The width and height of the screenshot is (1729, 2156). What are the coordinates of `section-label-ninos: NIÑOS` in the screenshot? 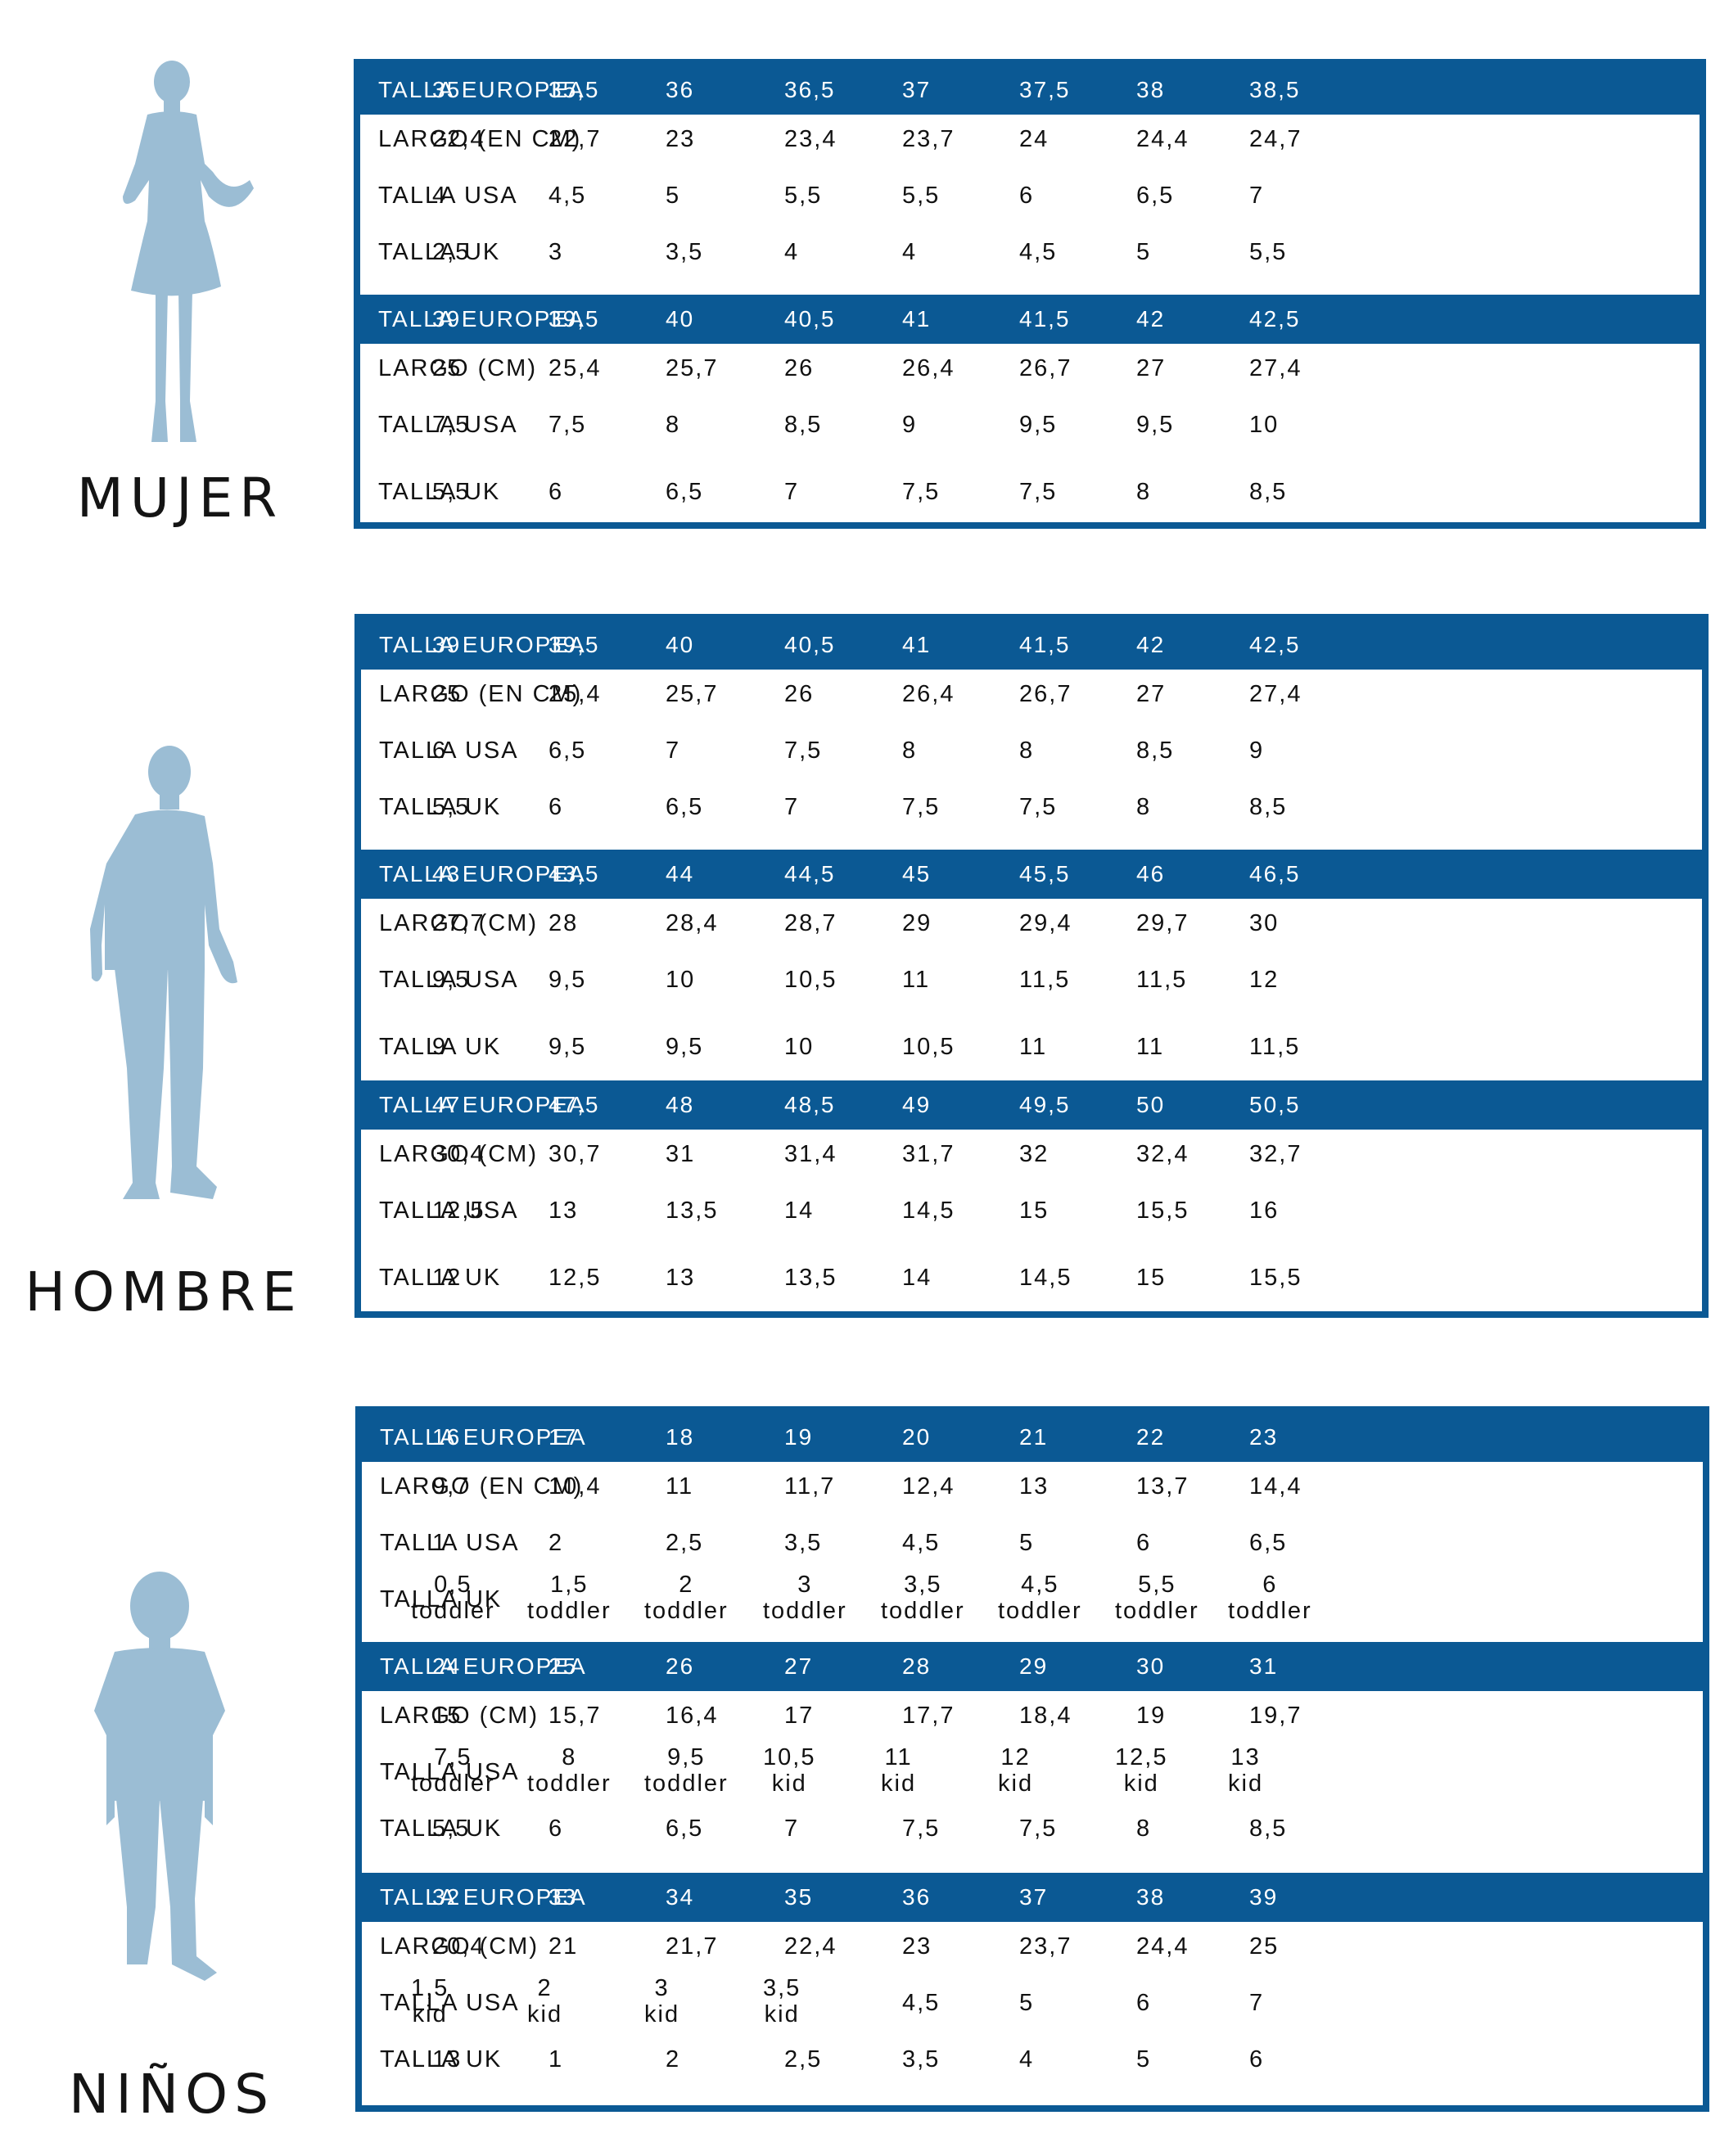 It's located at (172, 2094).